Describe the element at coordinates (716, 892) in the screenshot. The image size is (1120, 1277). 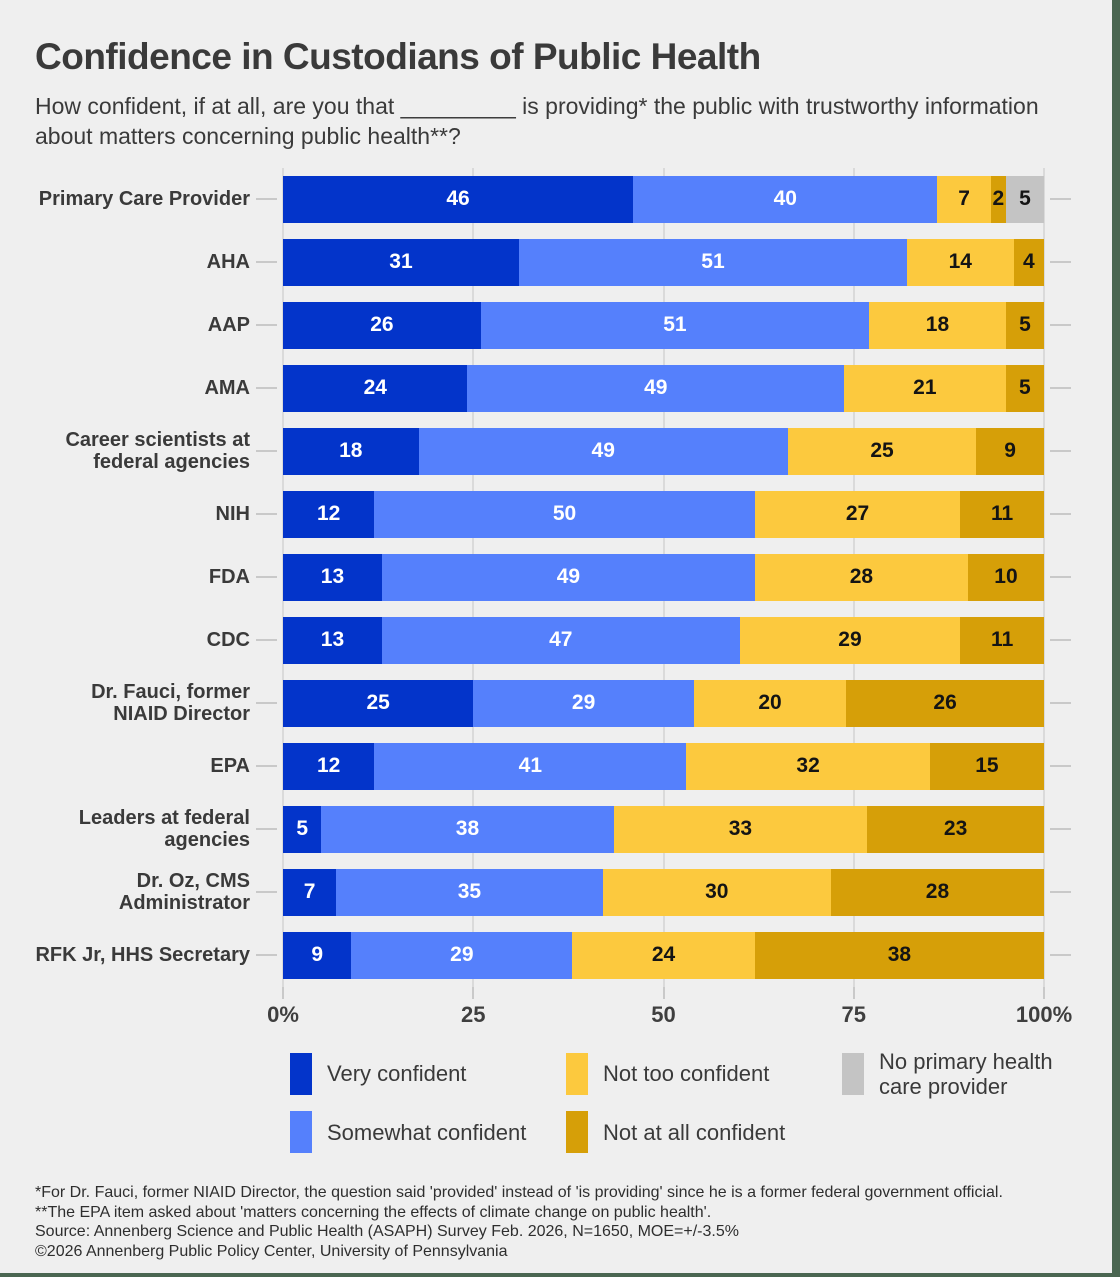
I see `bar-segment: 30` at that location.